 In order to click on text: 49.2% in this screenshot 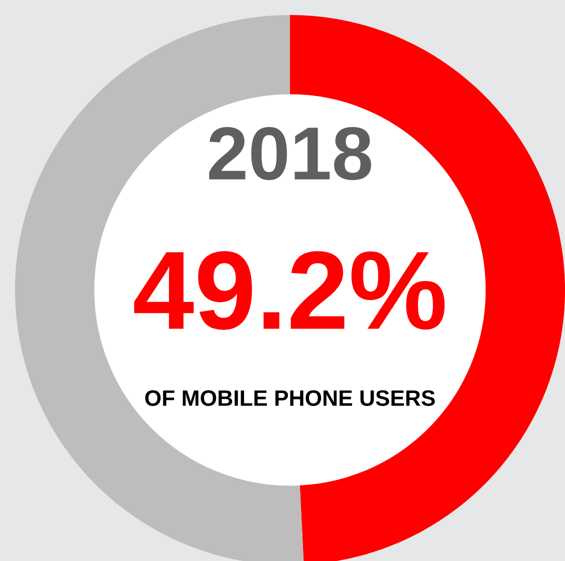, I will do `click(289, 290)`.